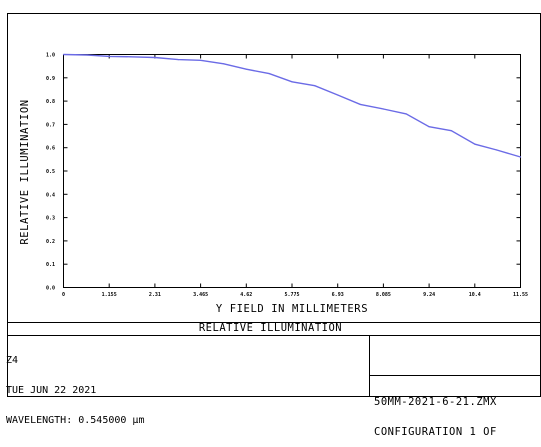  What do you see at coordinates (51, 390) in the screenshot?
I see `info-date: TUE JUN 22 2021` at bounding box center [51, 390].